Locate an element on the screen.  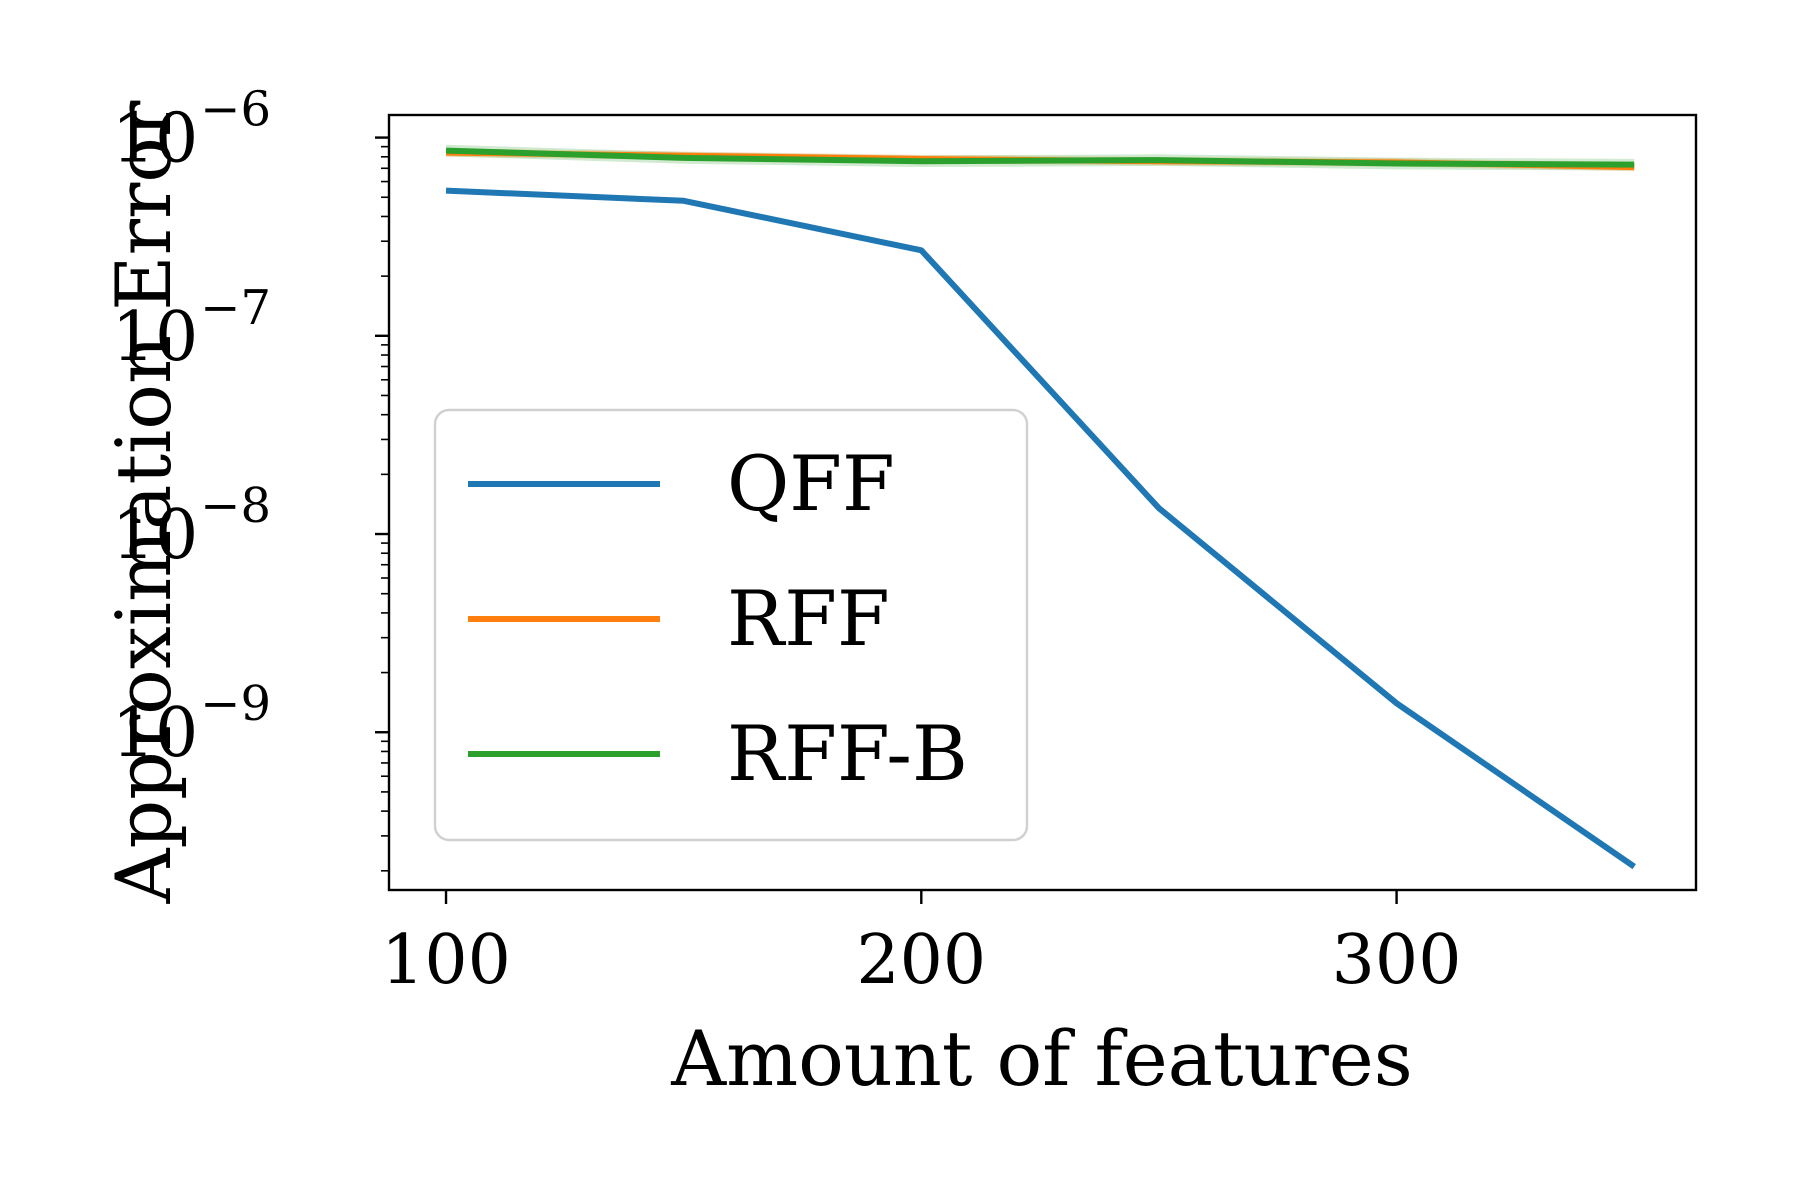
x-axis-title: Amount of features is located at coordinates (1041, 1058).